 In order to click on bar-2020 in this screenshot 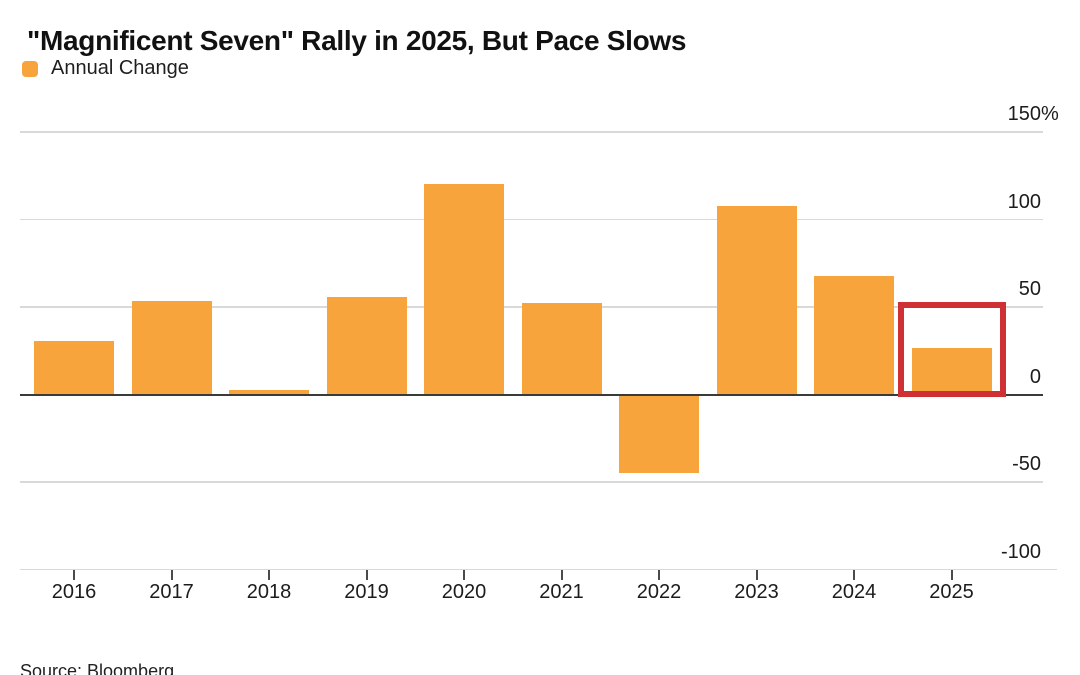, I will do `click(464, 288)`.